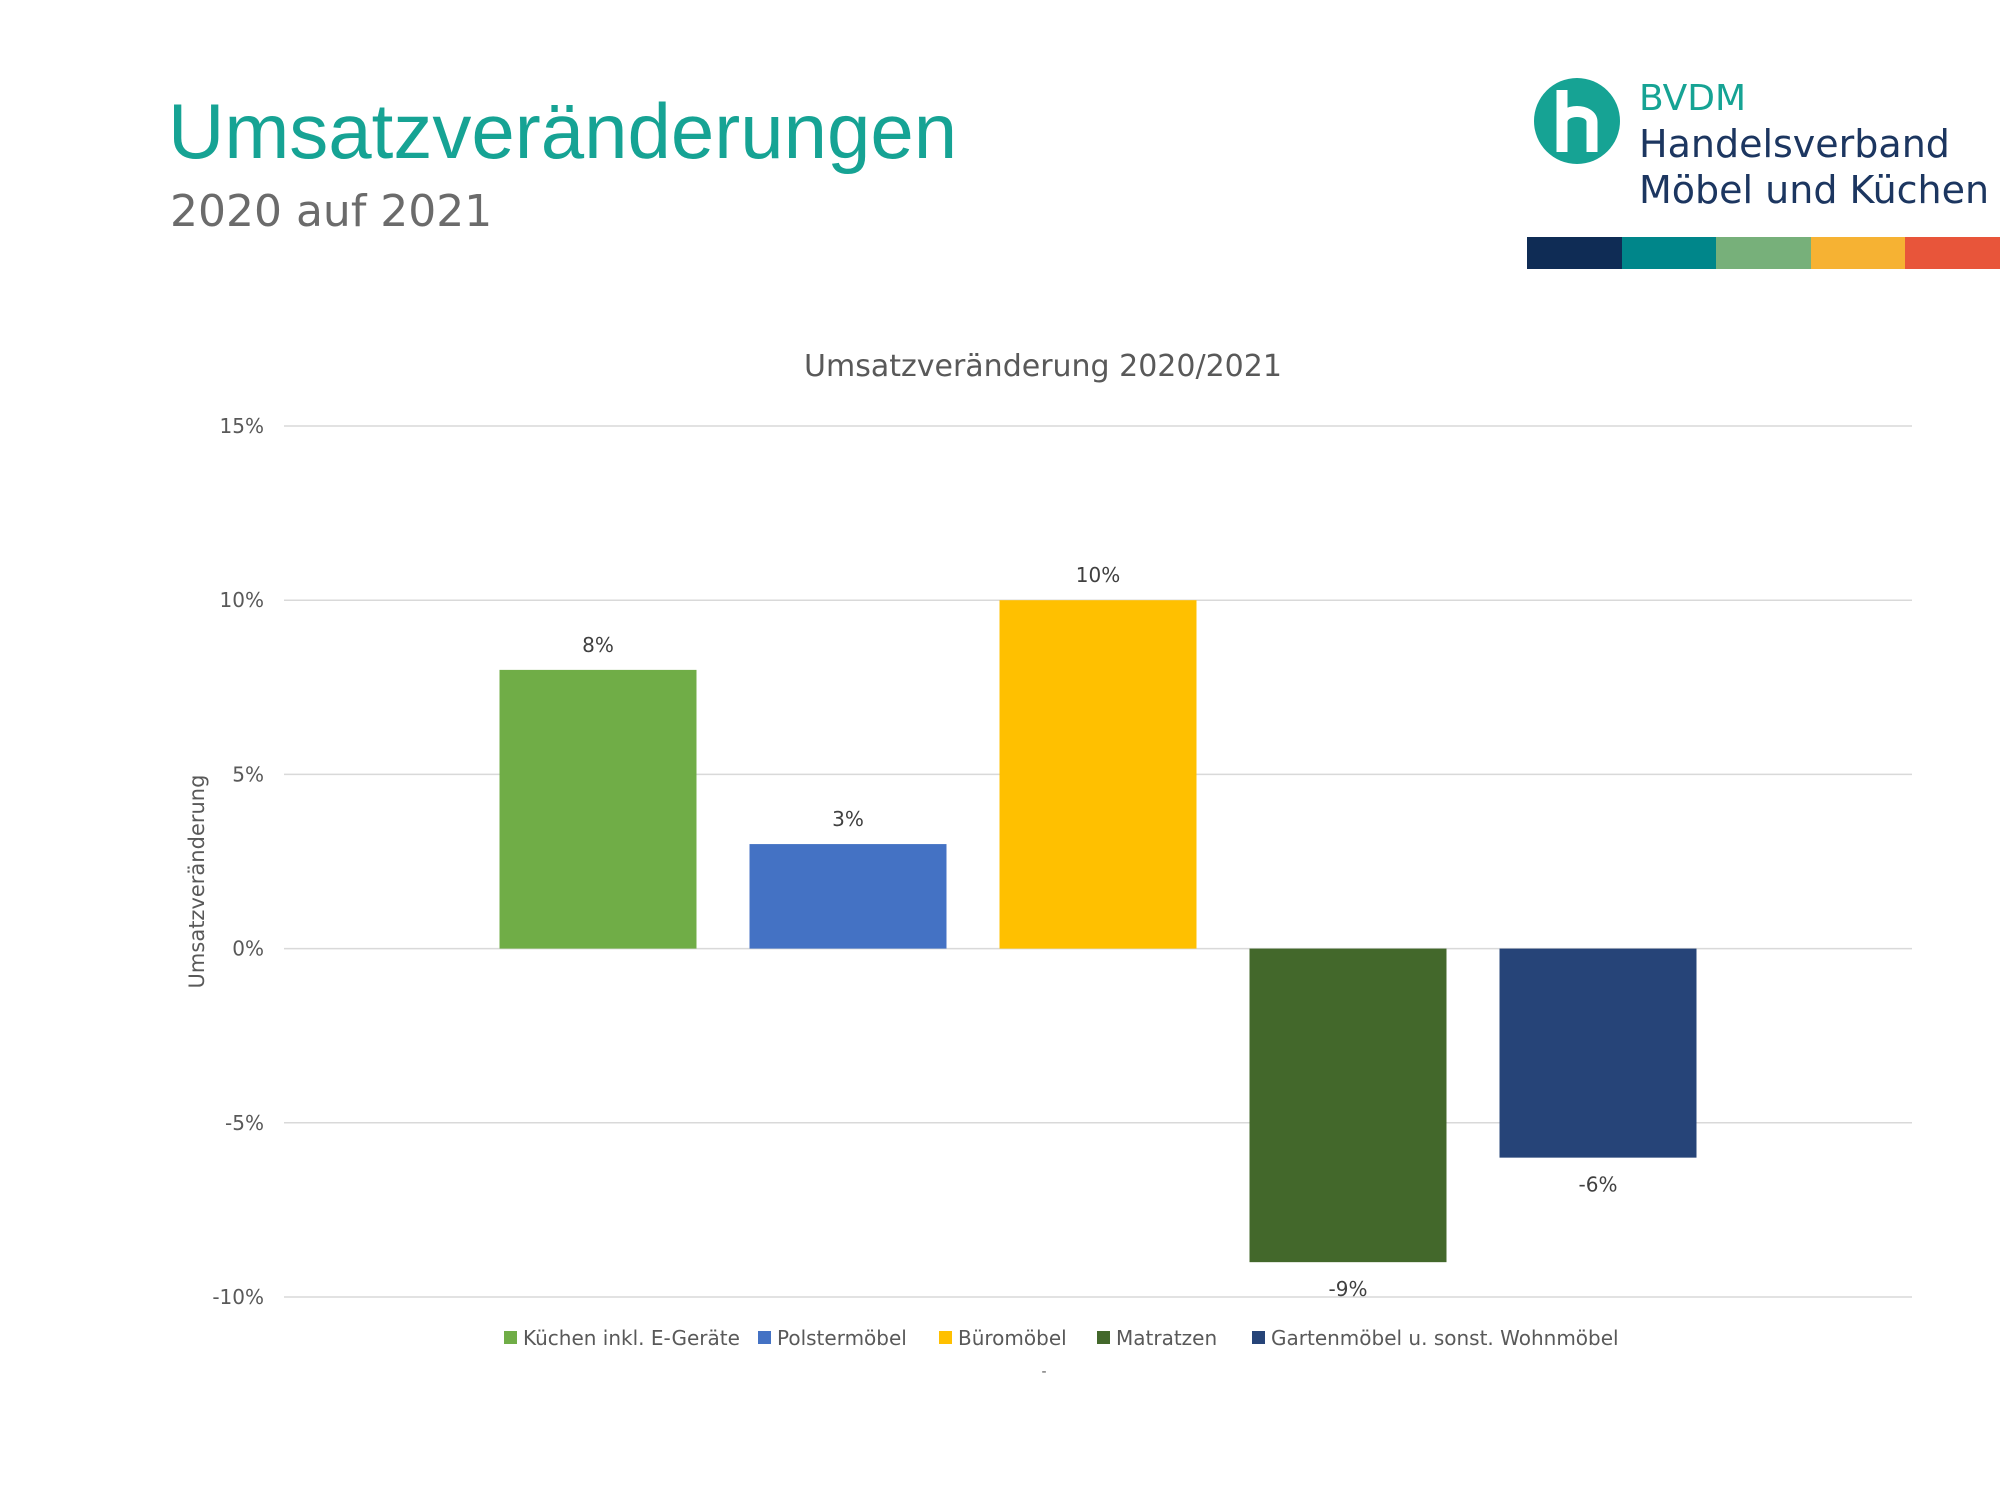 The image size is (2000, 1500). Describe the element at coordinates (563, 131) in the screenshot. I see `page-title: Umsatzveränderungen` at that location.